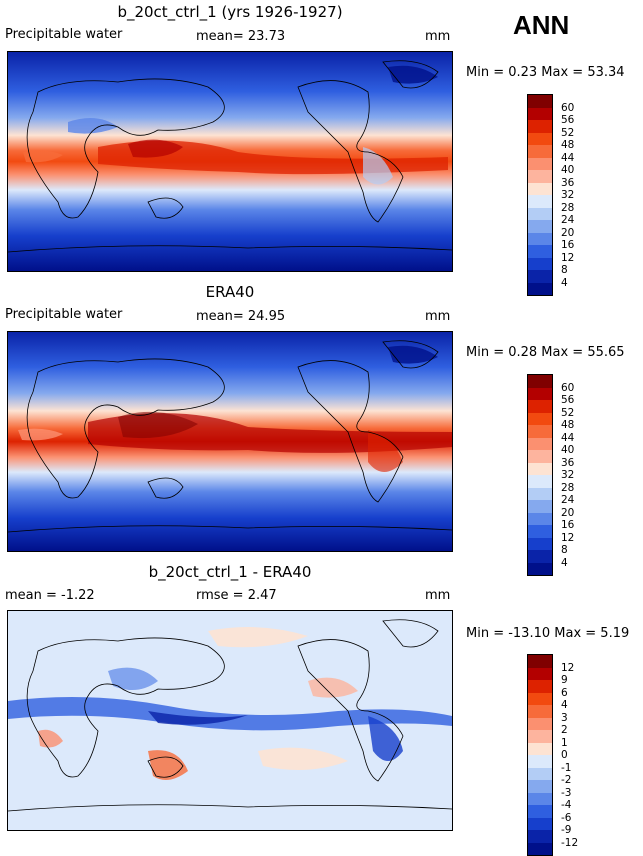  Describe the element at coordinates (438, 316) in the screenshot. I see `units-label-obs: mm` at that location.